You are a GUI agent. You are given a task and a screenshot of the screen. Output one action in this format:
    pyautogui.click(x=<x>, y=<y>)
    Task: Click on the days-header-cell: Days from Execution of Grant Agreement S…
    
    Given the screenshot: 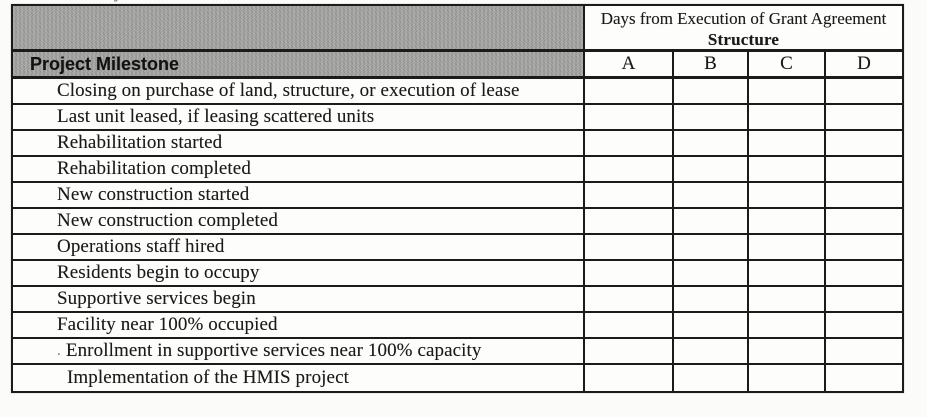 What is the action you would take?
    pyautogui.click(x=743, y=29)
    